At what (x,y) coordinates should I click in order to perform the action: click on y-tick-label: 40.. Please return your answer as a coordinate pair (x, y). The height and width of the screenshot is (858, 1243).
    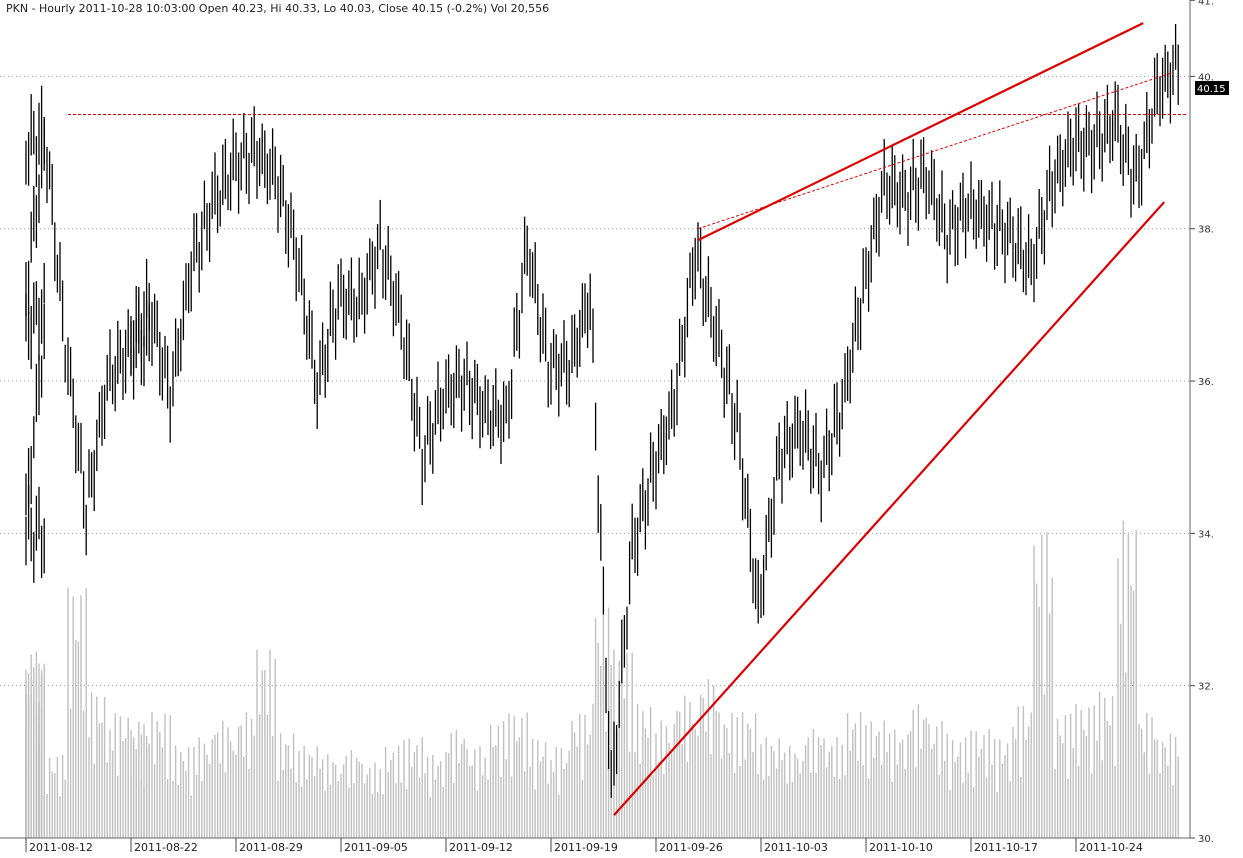
    Looking at the image, I should click on (1206, 77).